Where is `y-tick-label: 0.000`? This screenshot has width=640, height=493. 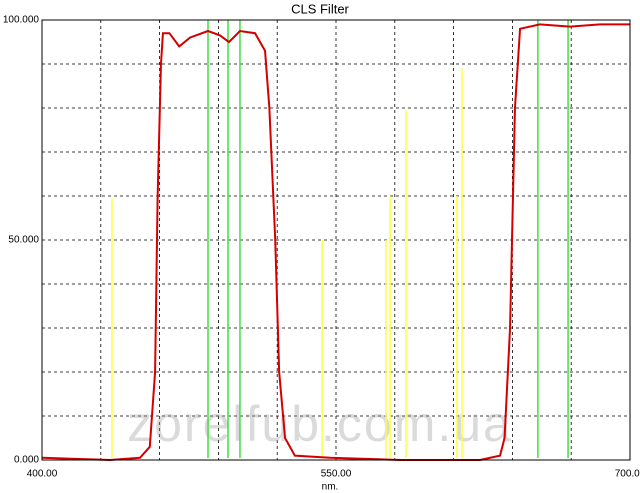 y-tick-label: 0.000 is located at coordinates (26, 460).